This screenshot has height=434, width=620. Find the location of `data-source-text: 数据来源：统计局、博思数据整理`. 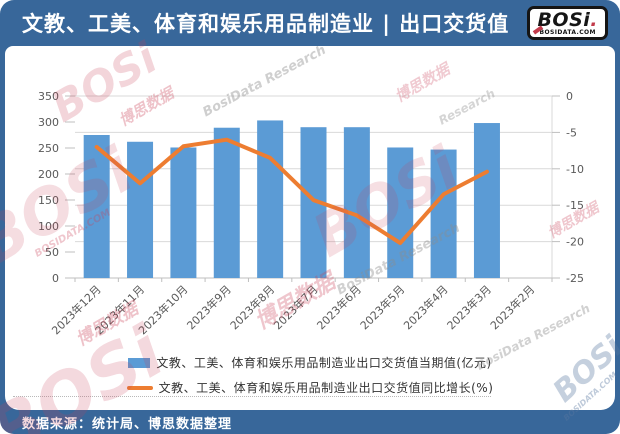

data-source-text: 数据来源：统计局、博思数据整理 is located at coordinates (127, 424).